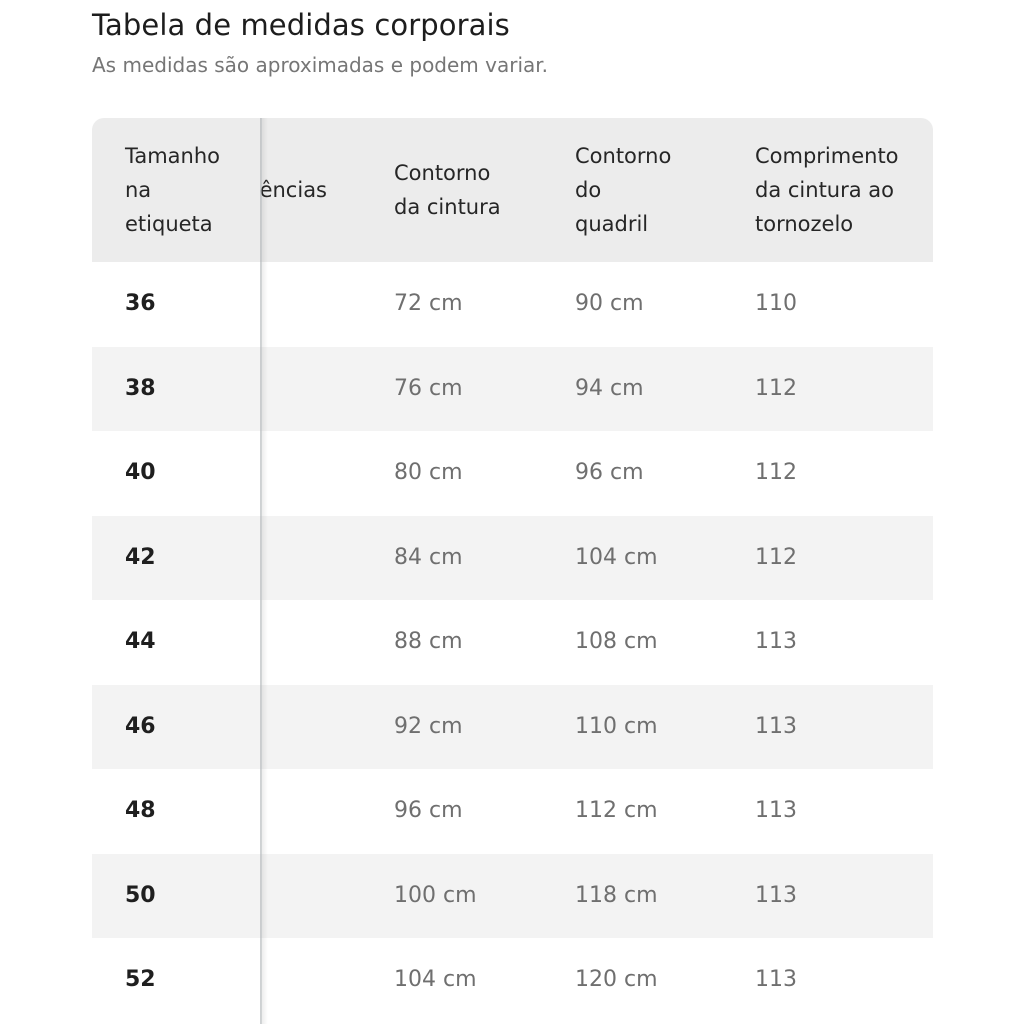  Describe the element at coordinates (512, 980) in the screenshot. I see `table-row: 52 104 cm 120 cm 113` at that location.